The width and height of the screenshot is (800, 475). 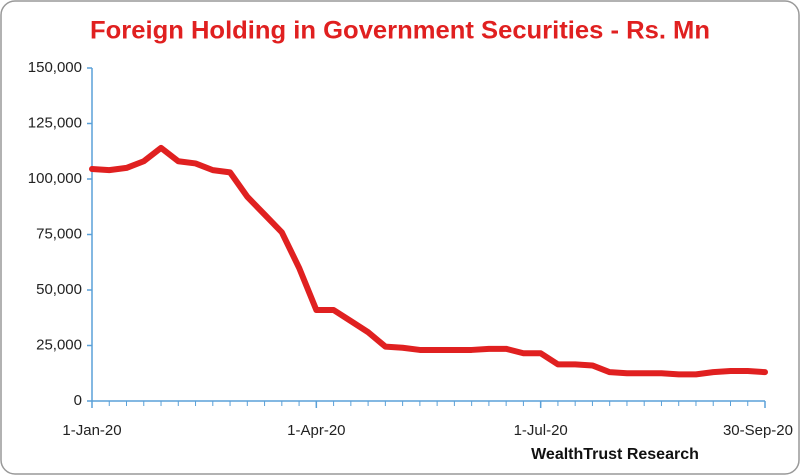 I want to click on y-tick-label: 125,000, so click(x=55, y=122).